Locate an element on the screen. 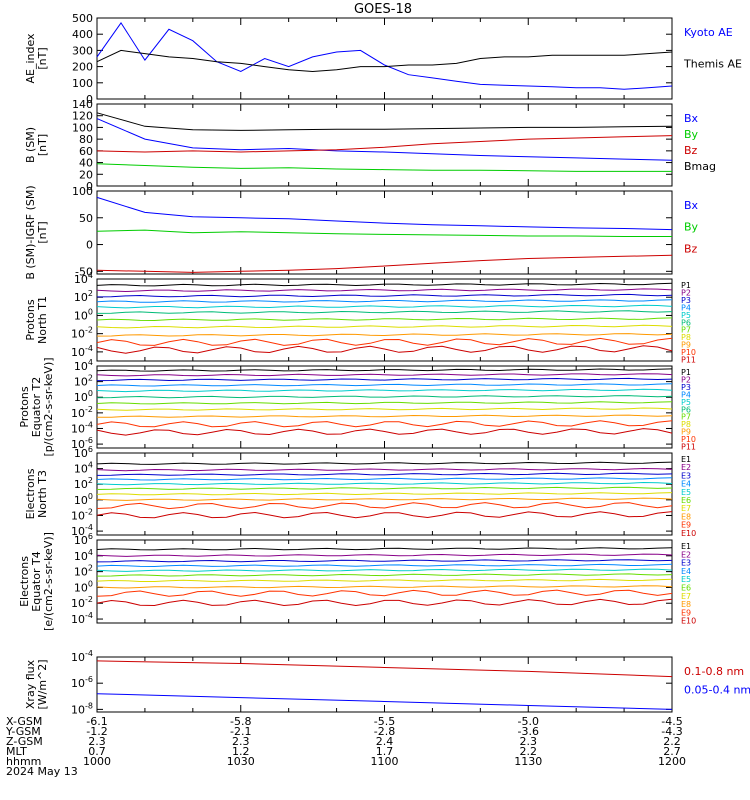 The height and width of the screenshot is (800, 750). legend-label: Themis AE is located at coordinates (712, 64).